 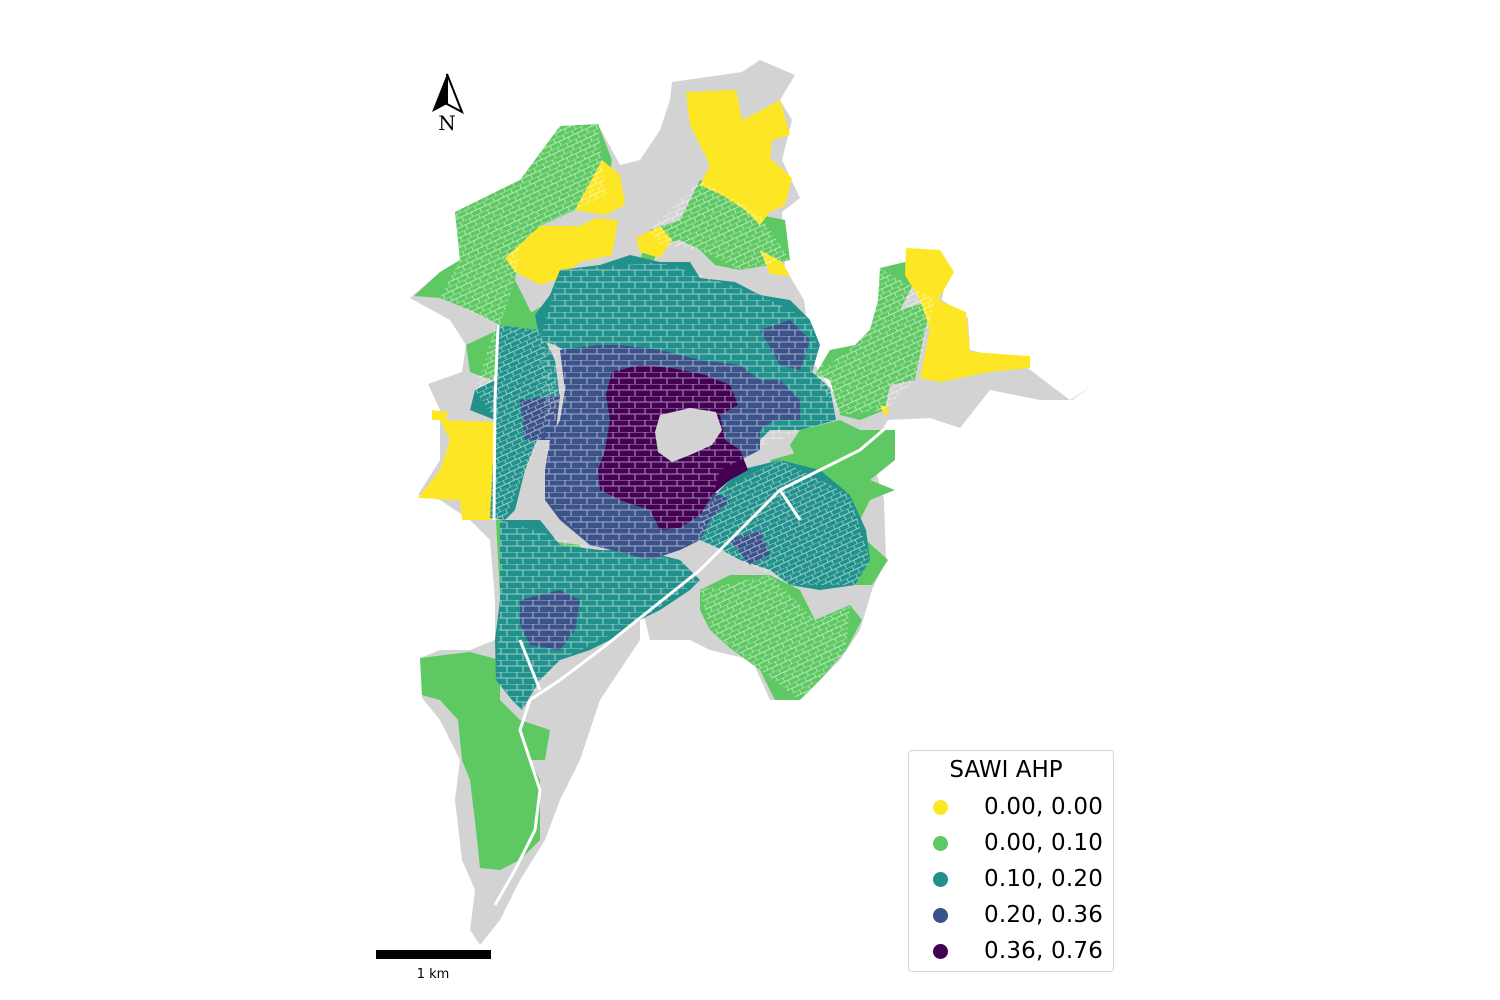 What do you see at coordinates (1044, 879) in the screenshot?
I see `legend-label: 0.10, 0.20` at bounding box center [1044, 879].